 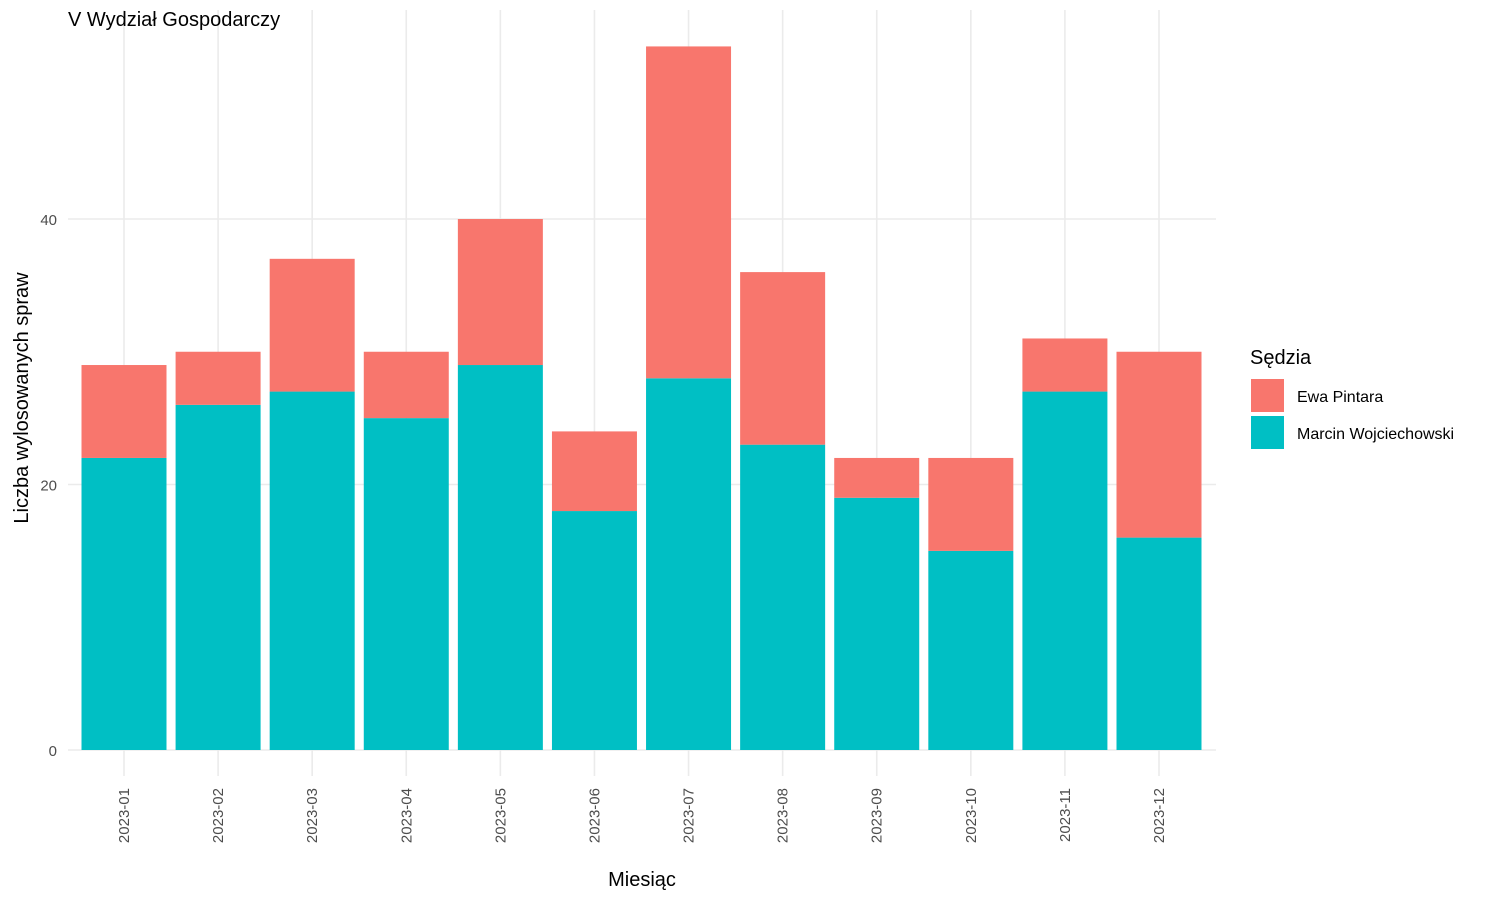 What do you see at coordinates (406, 815) in the screenshot?
I see `x-tick-label: 2023-04` at bounding box center [406, 815].